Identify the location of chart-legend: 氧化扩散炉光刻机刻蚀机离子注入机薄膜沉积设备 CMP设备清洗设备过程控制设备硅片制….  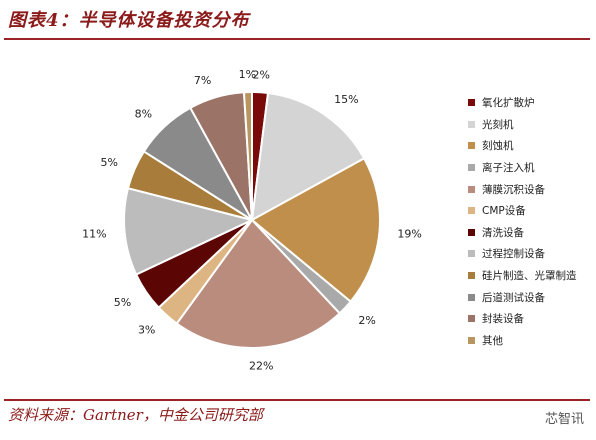
(522, 221).